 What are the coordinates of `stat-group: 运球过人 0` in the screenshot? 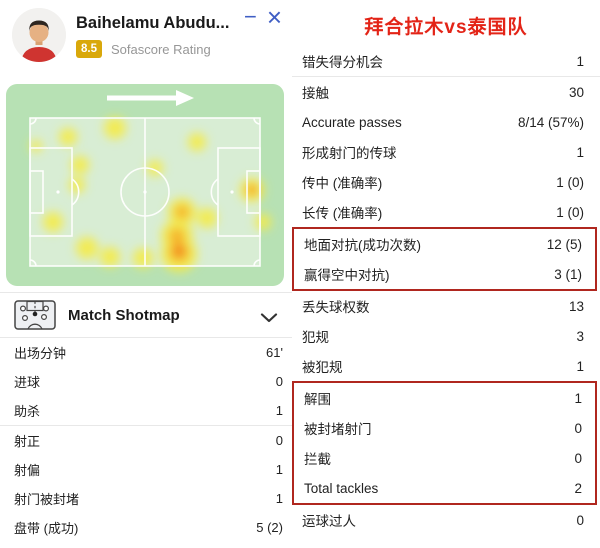 It's located at (446, 520).